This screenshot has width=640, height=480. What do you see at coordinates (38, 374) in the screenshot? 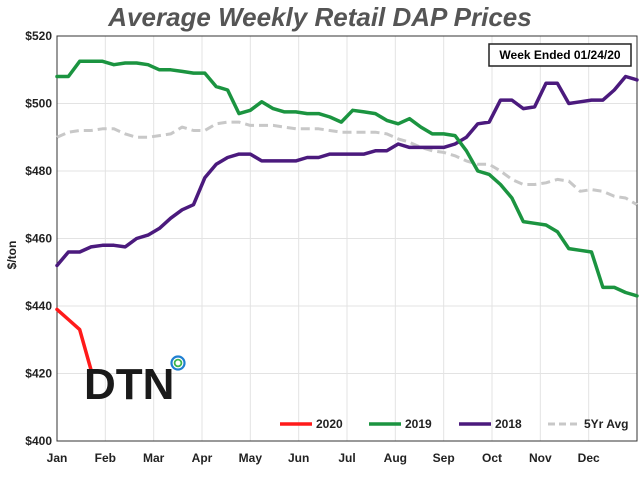
I see `y-tick-label: $420` at bounding box center [38, 374].